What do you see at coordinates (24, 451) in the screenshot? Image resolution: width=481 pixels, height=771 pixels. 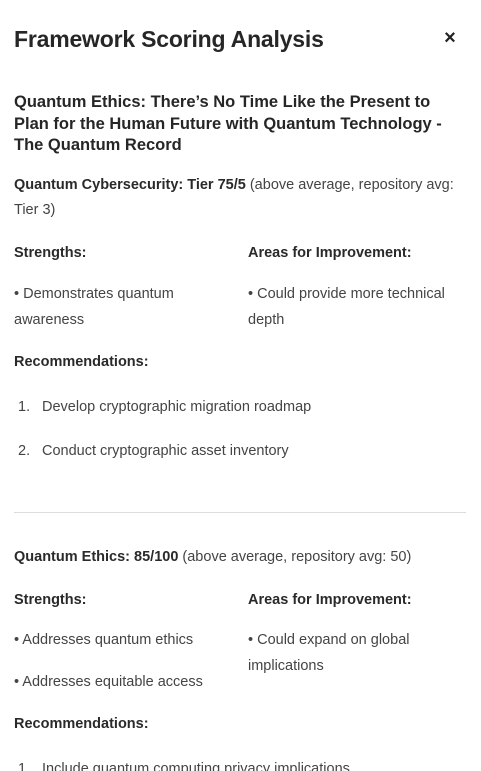 I see `recommendation-number: 2.` at bounding box center [24, 451].